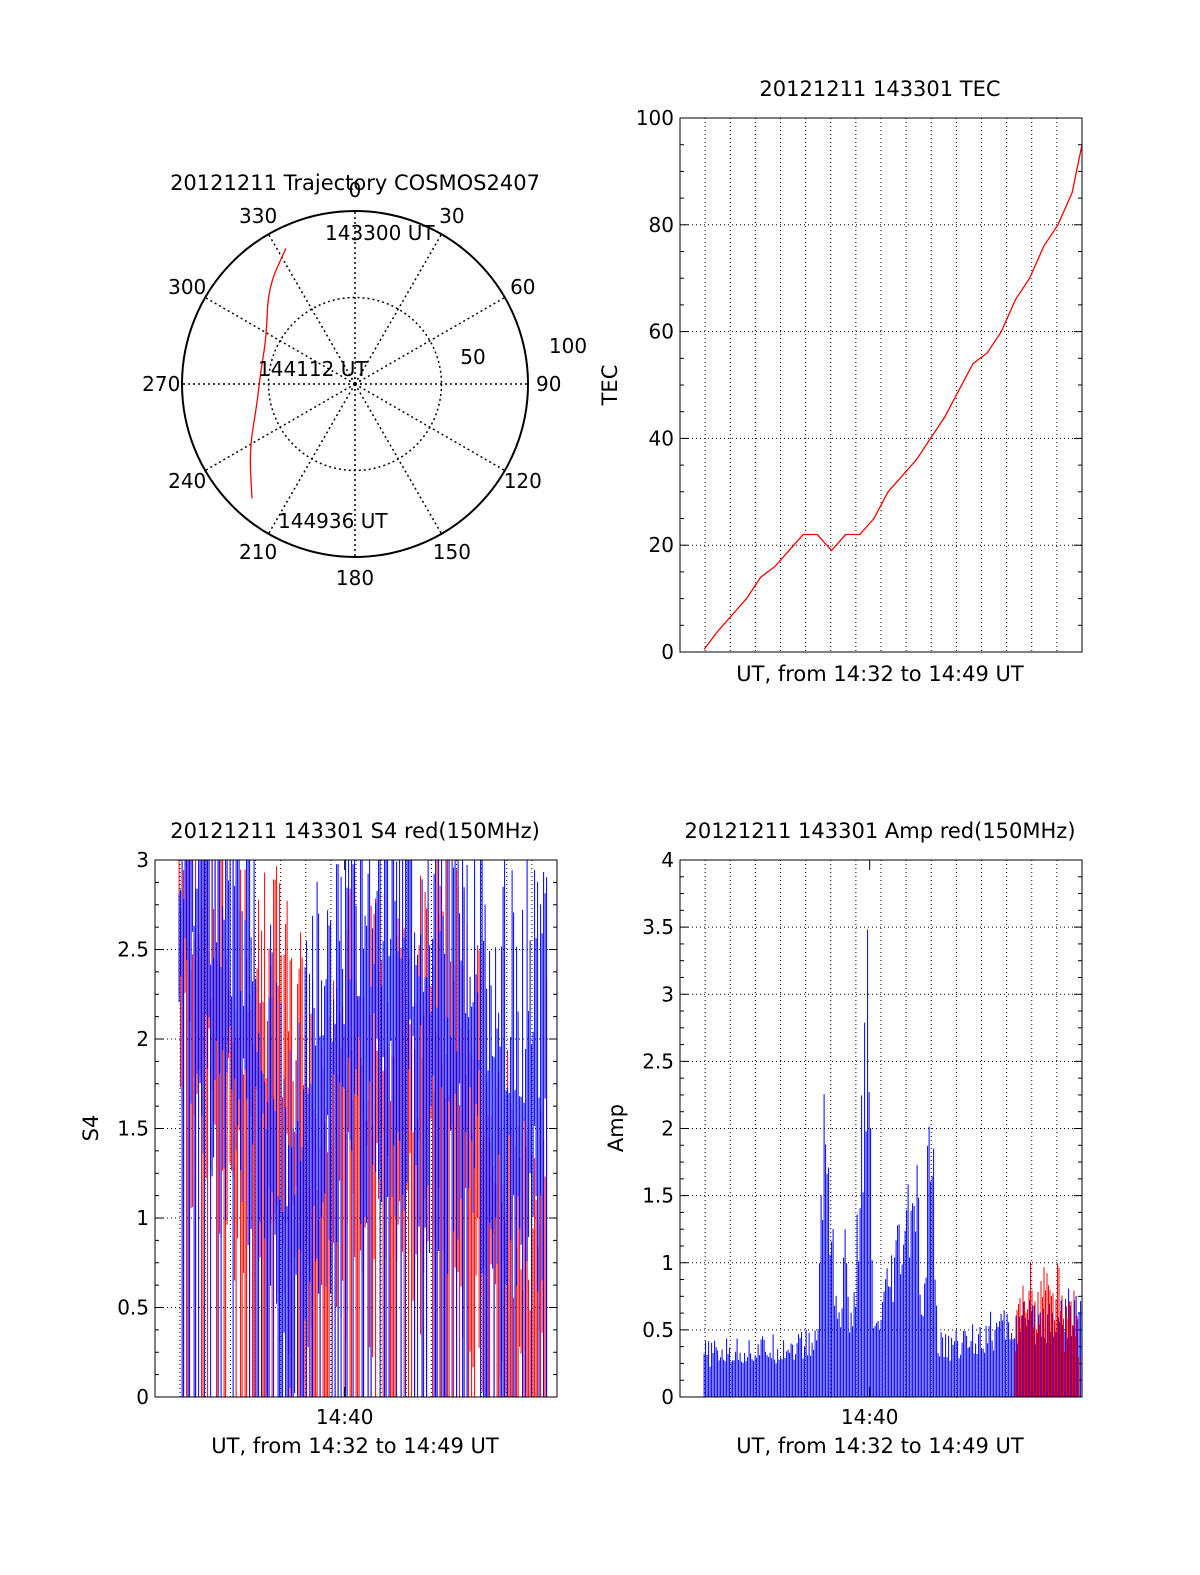 This screenshot has width=1200, height=1575. I want to click on amp-series-red, so click(1047, 1329).